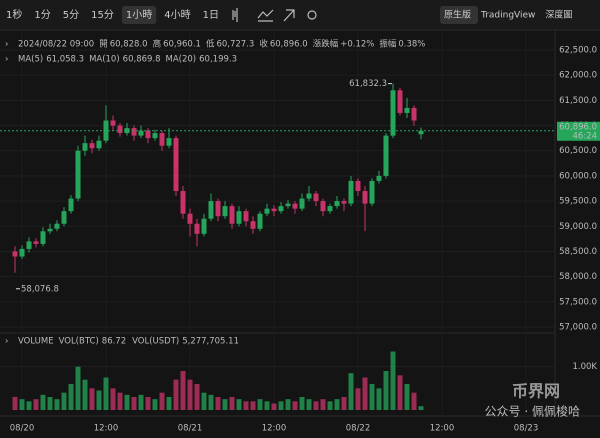 This screenshot has width=600, height=438. I want to click on view-button: 原生版, so click(457, 15).